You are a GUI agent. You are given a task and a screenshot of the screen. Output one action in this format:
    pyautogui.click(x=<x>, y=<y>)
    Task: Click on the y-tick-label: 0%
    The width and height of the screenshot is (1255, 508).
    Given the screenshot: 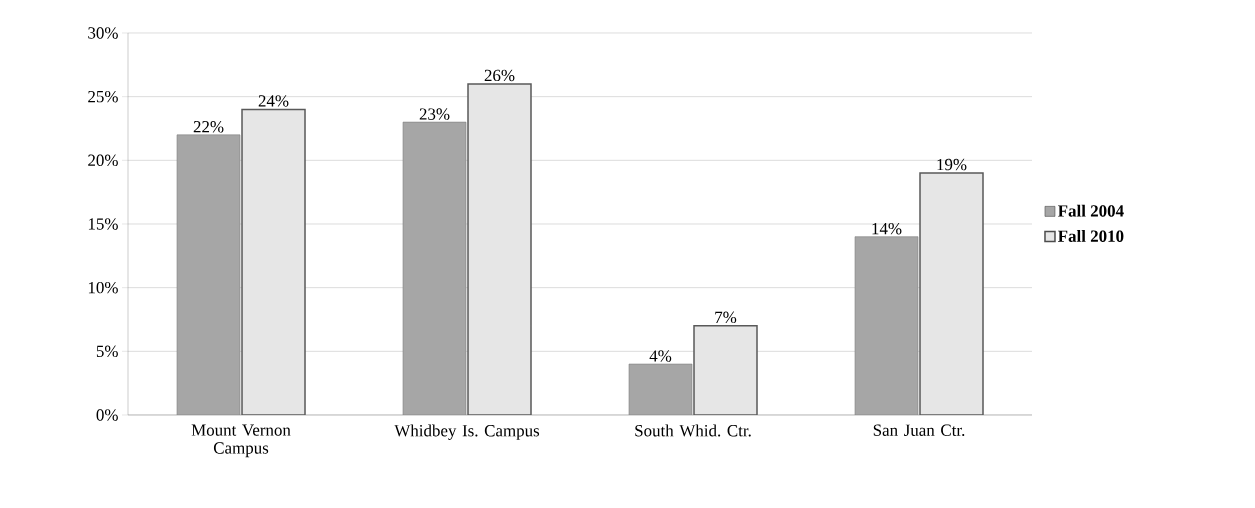 What is the action you would take?
    pyautogui.click(x=107, y=415)
    